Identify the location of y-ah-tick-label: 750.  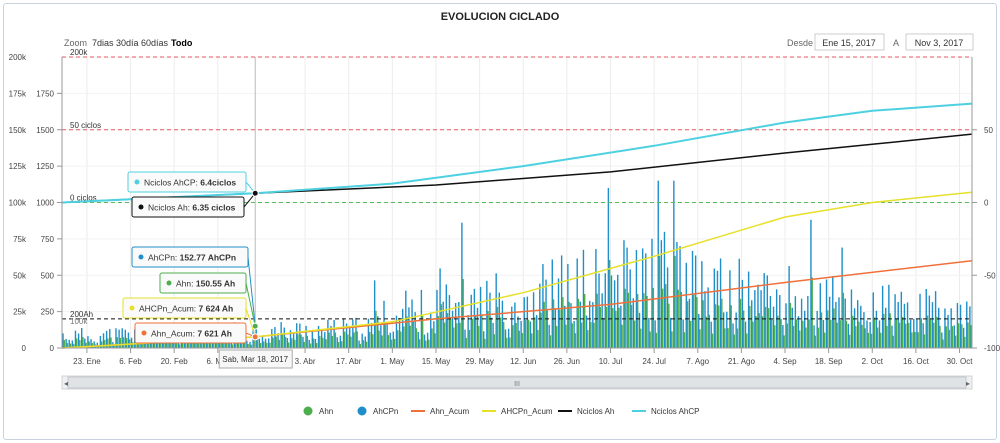
(48, 239).